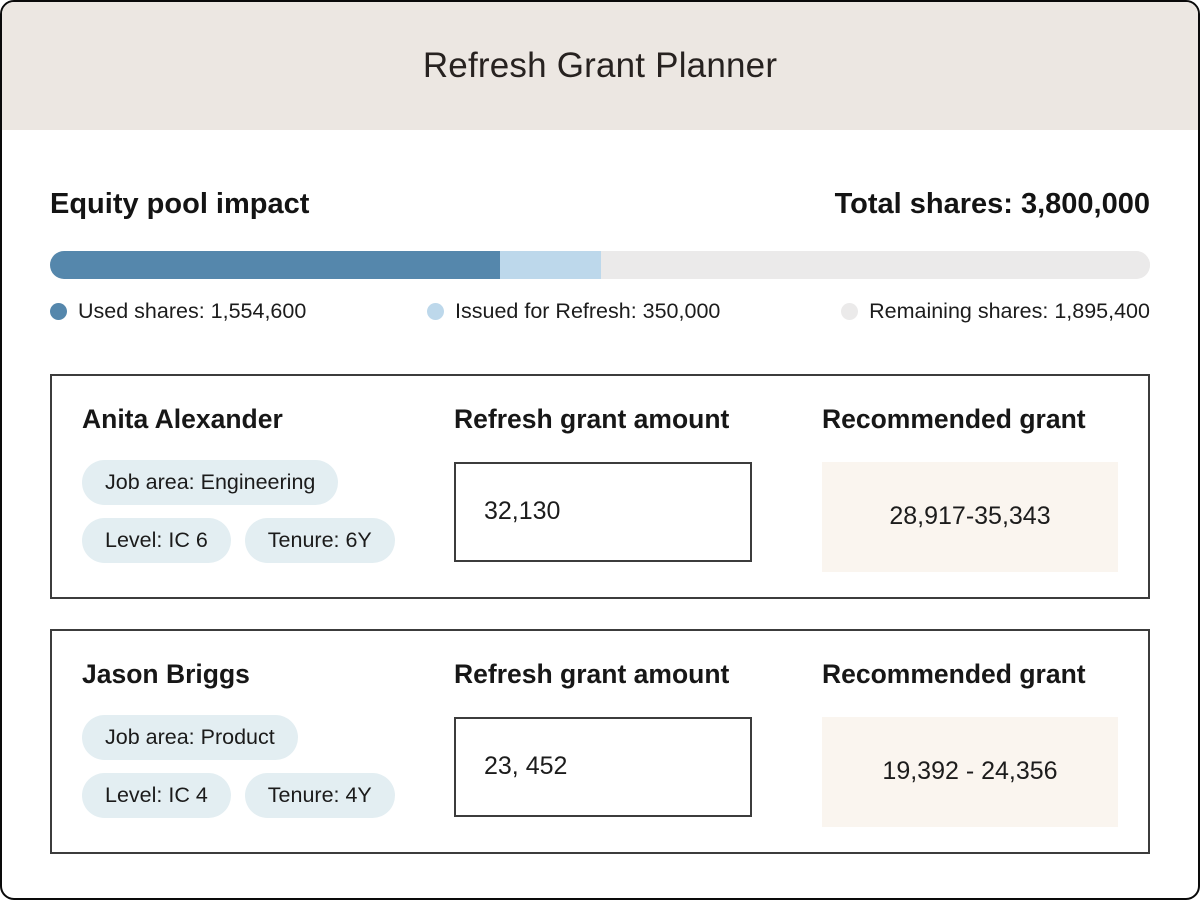 This screenshot has width=1200, height=900. I want to click on bar-segment-remaining, so click(875, 265).